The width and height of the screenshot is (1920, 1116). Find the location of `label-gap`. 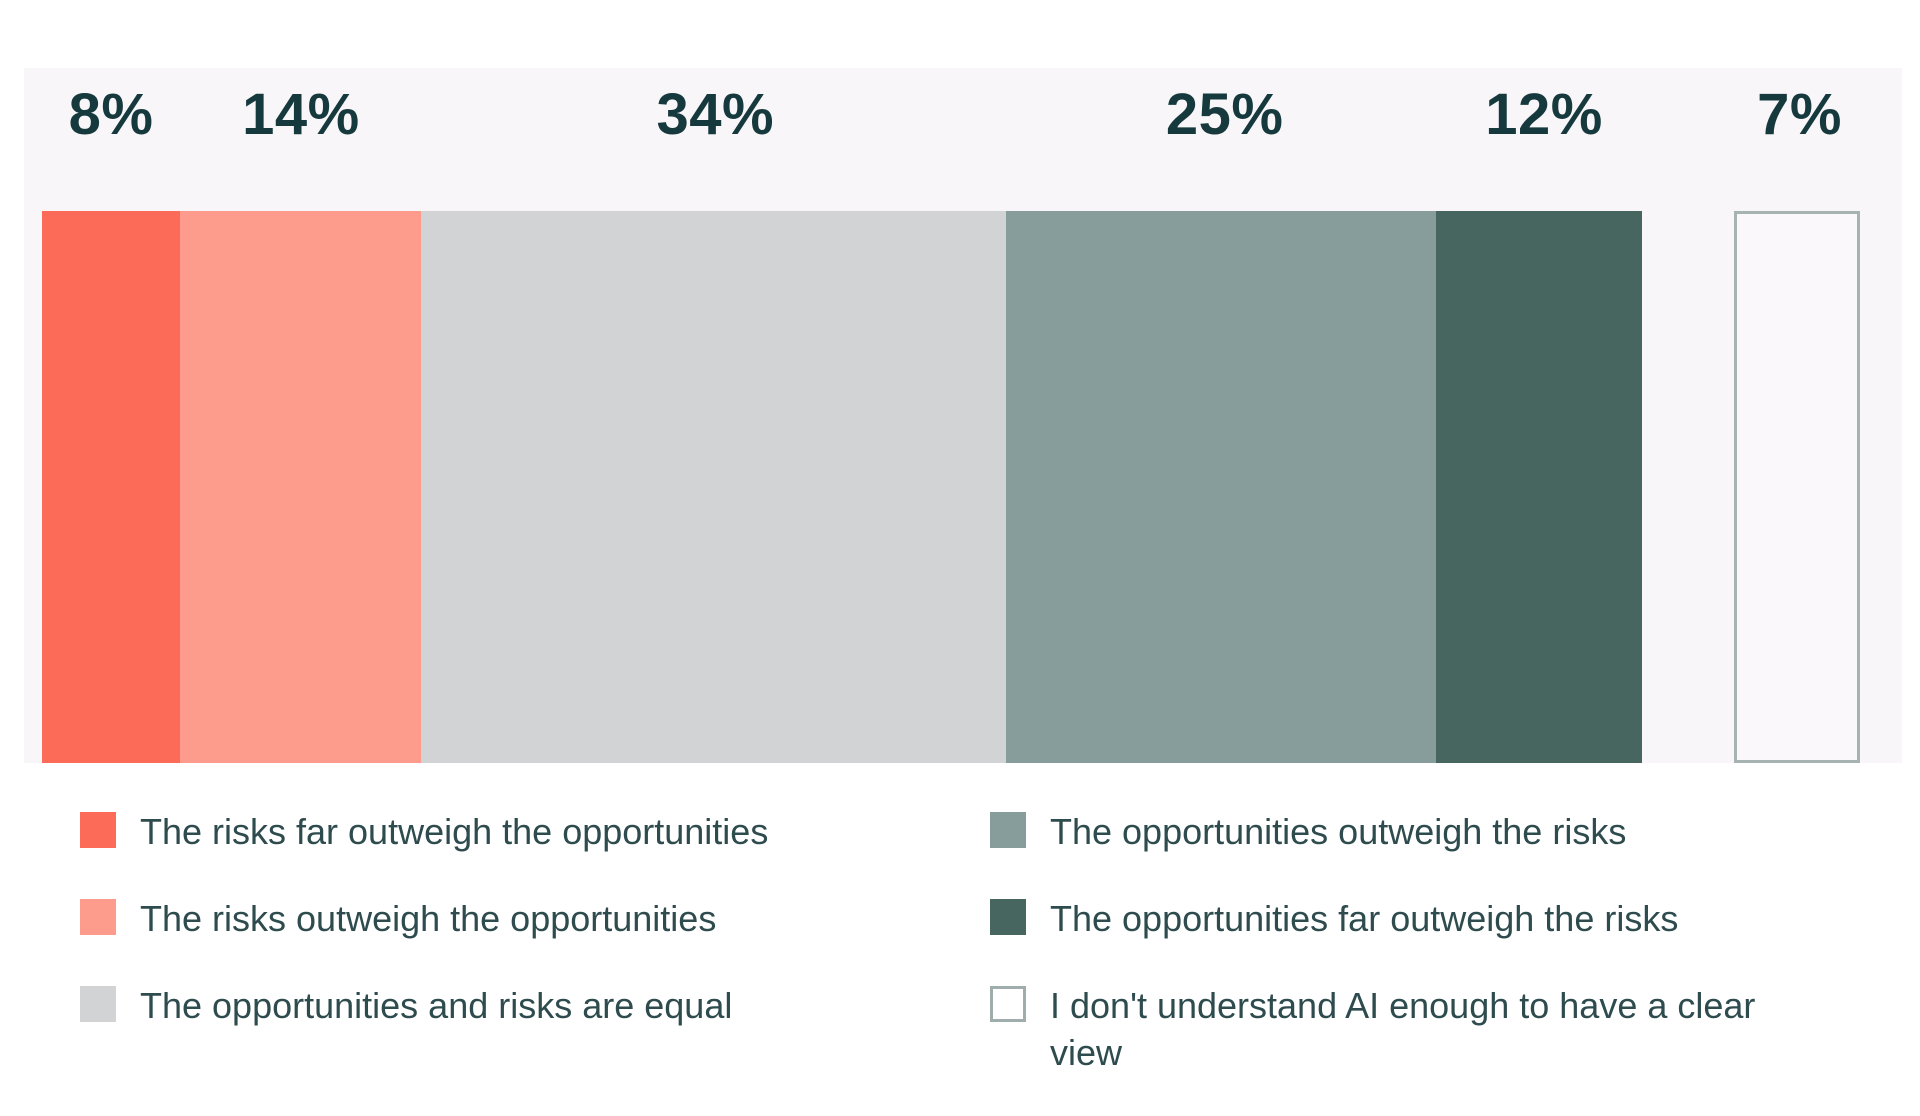

label-gap is located at coordinates (1694, 114).